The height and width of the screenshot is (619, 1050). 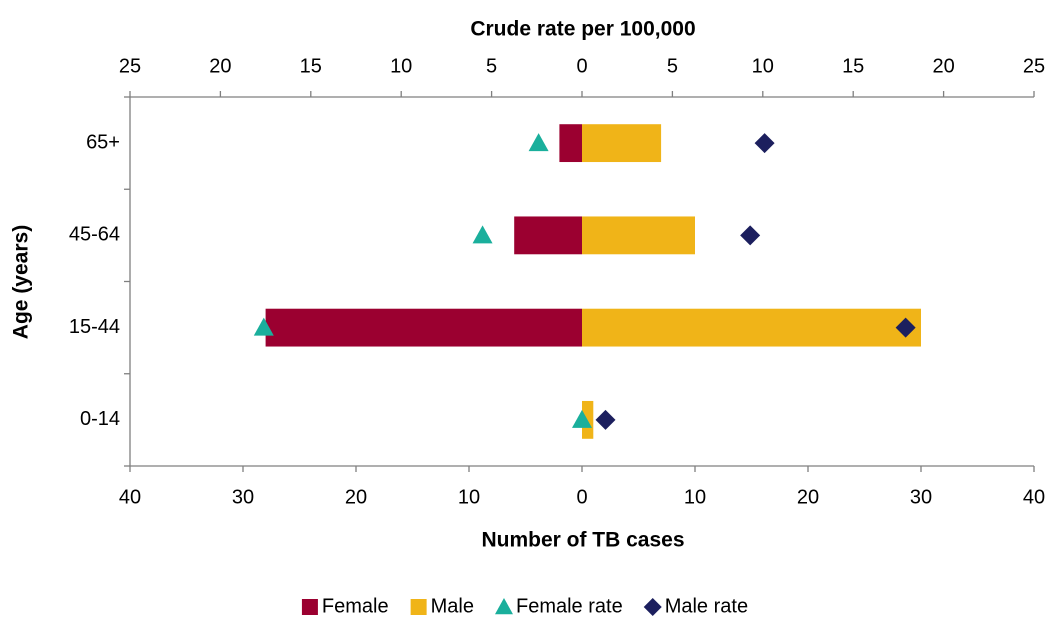 I want to click on legend: Female Male Female rate Male rate, so click(x=524, y=606).